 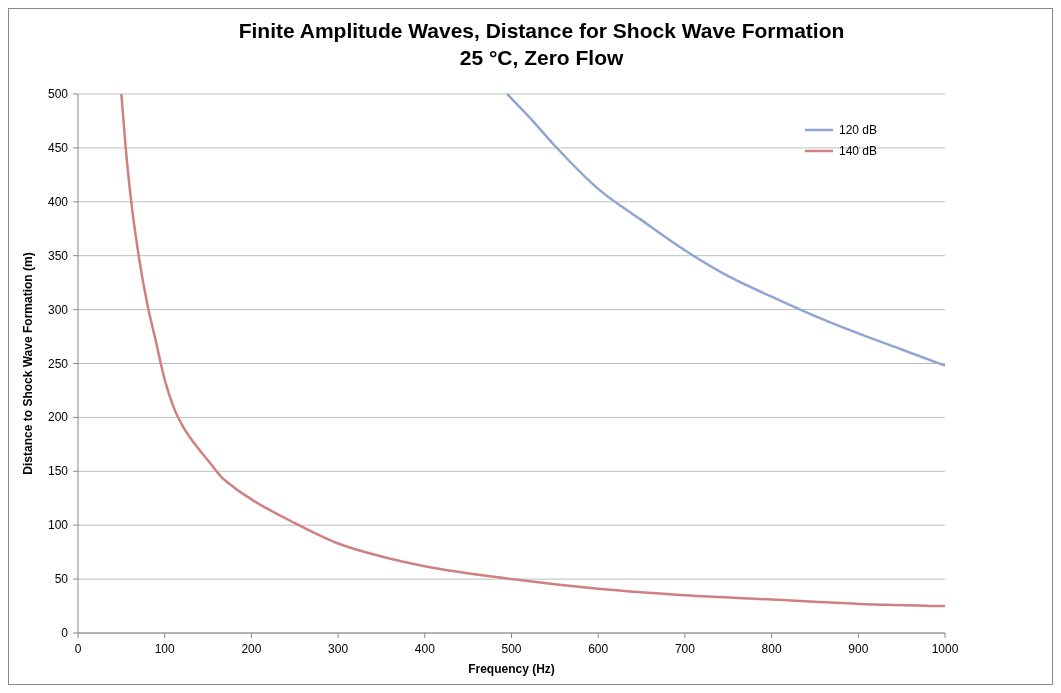 What do you see at coordinates (511, 649) in the screenshot?
I see `x-tick-label: 500` at bounding box center [511, 649].